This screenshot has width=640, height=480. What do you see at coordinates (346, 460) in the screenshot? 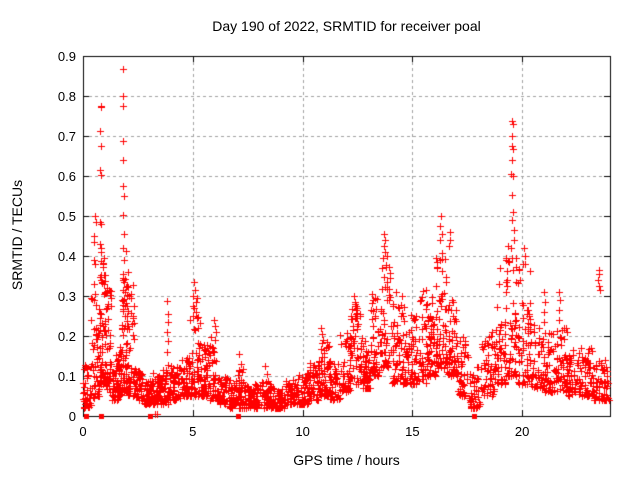
I see `x-axis-label: GPS time / hours` at bounding box center [346, 460].